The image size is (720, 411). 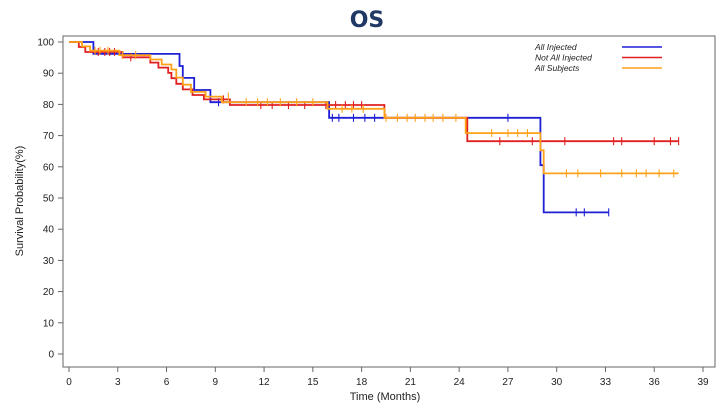 What do you see at coordinates (367, 20) in the screenshot?
I see `chart-title: OS` at bounding box center [367, 20].